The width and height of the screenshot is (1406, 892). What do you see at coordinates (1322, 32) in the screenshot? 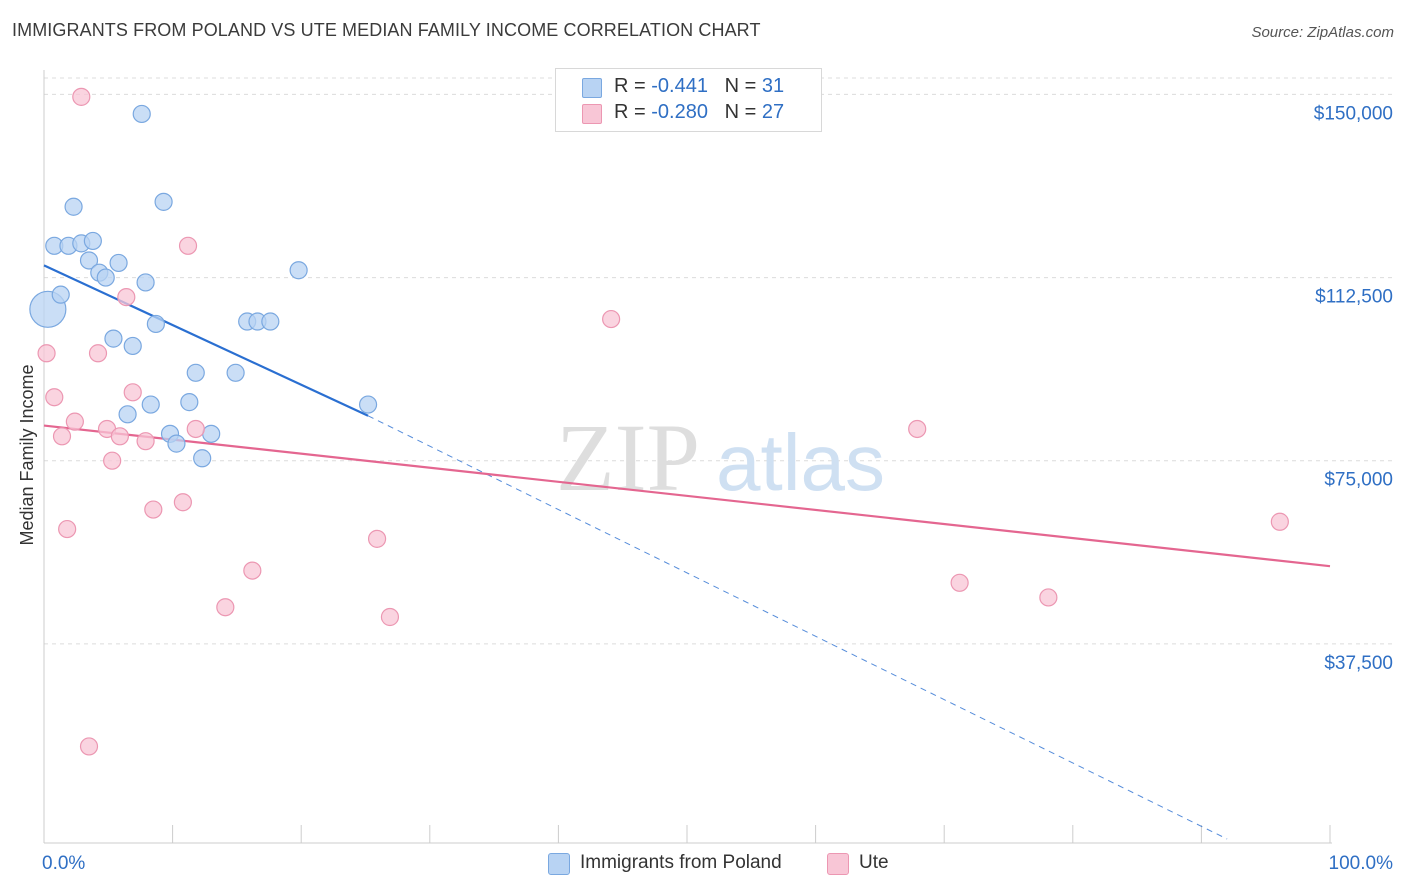
I see `source-credit: Source: ZipAtlas.com` at bounding box center [1322, 32].